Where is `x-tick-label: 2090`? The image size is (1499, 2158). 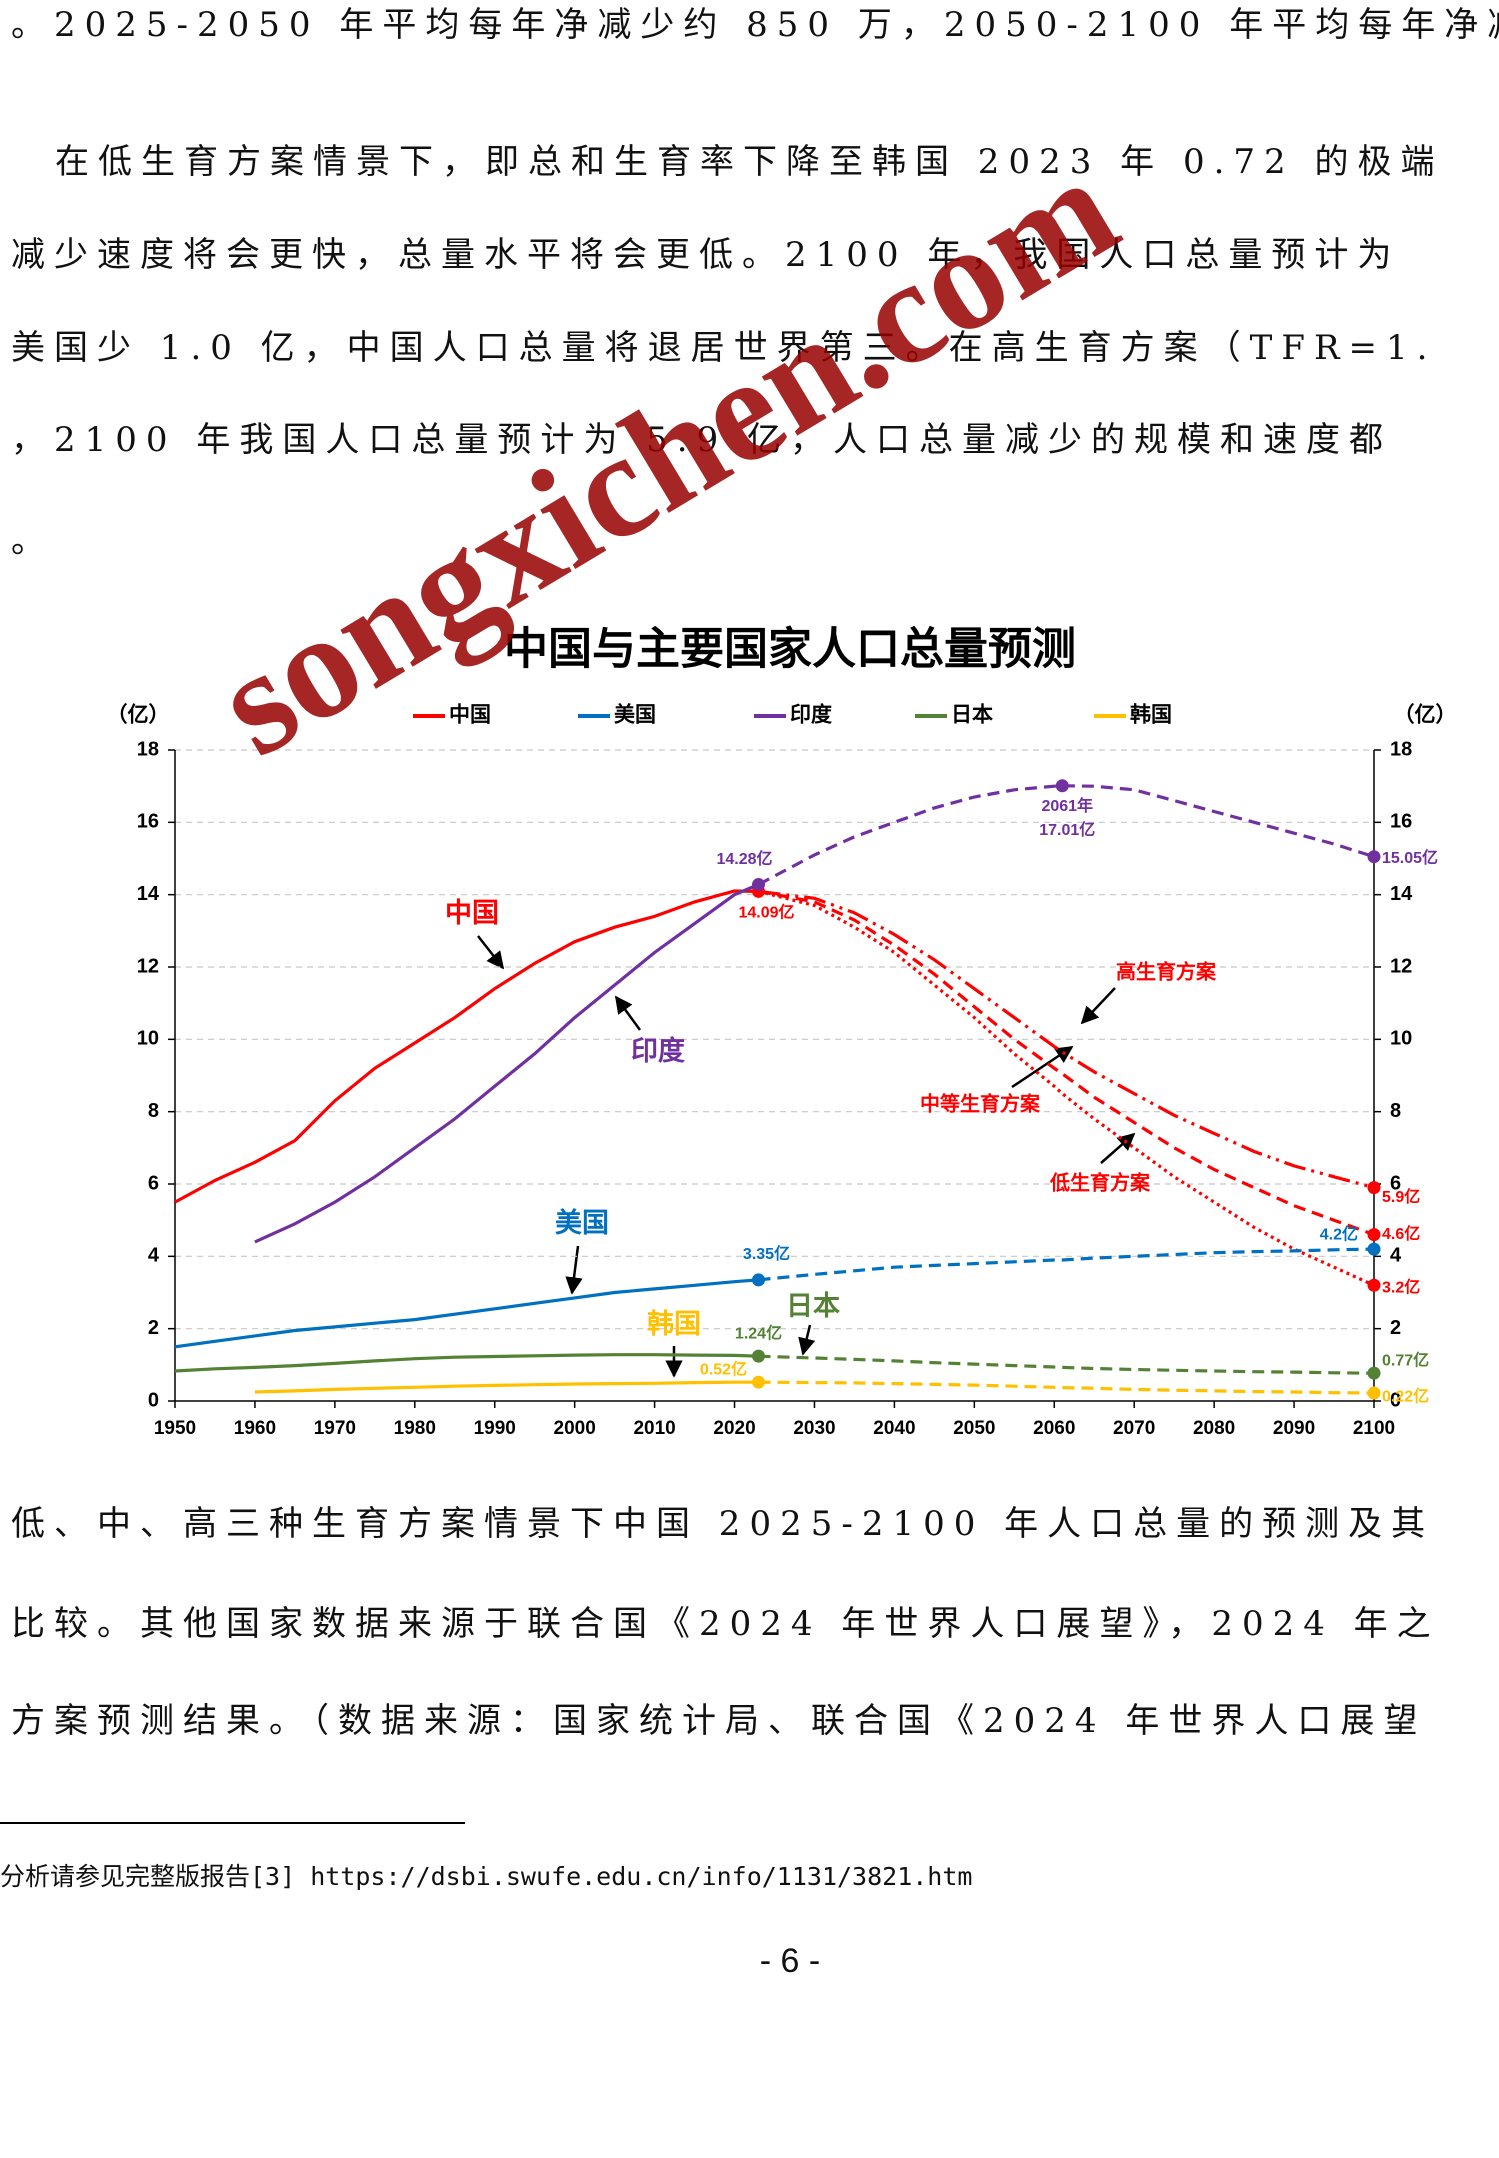 x-tick-label: 2090 is located at coordinates (1294, 1428).